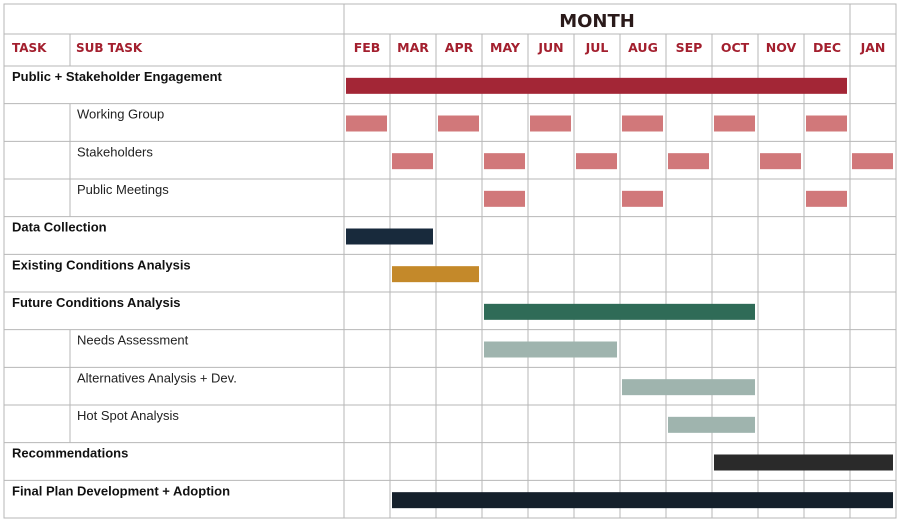 The width and height of the screenshot is (900, 522). What do you see at coordinates (781, 47) in the screenshot?
I see `month-label-nov: NOV` at bounding box center [781, 47].